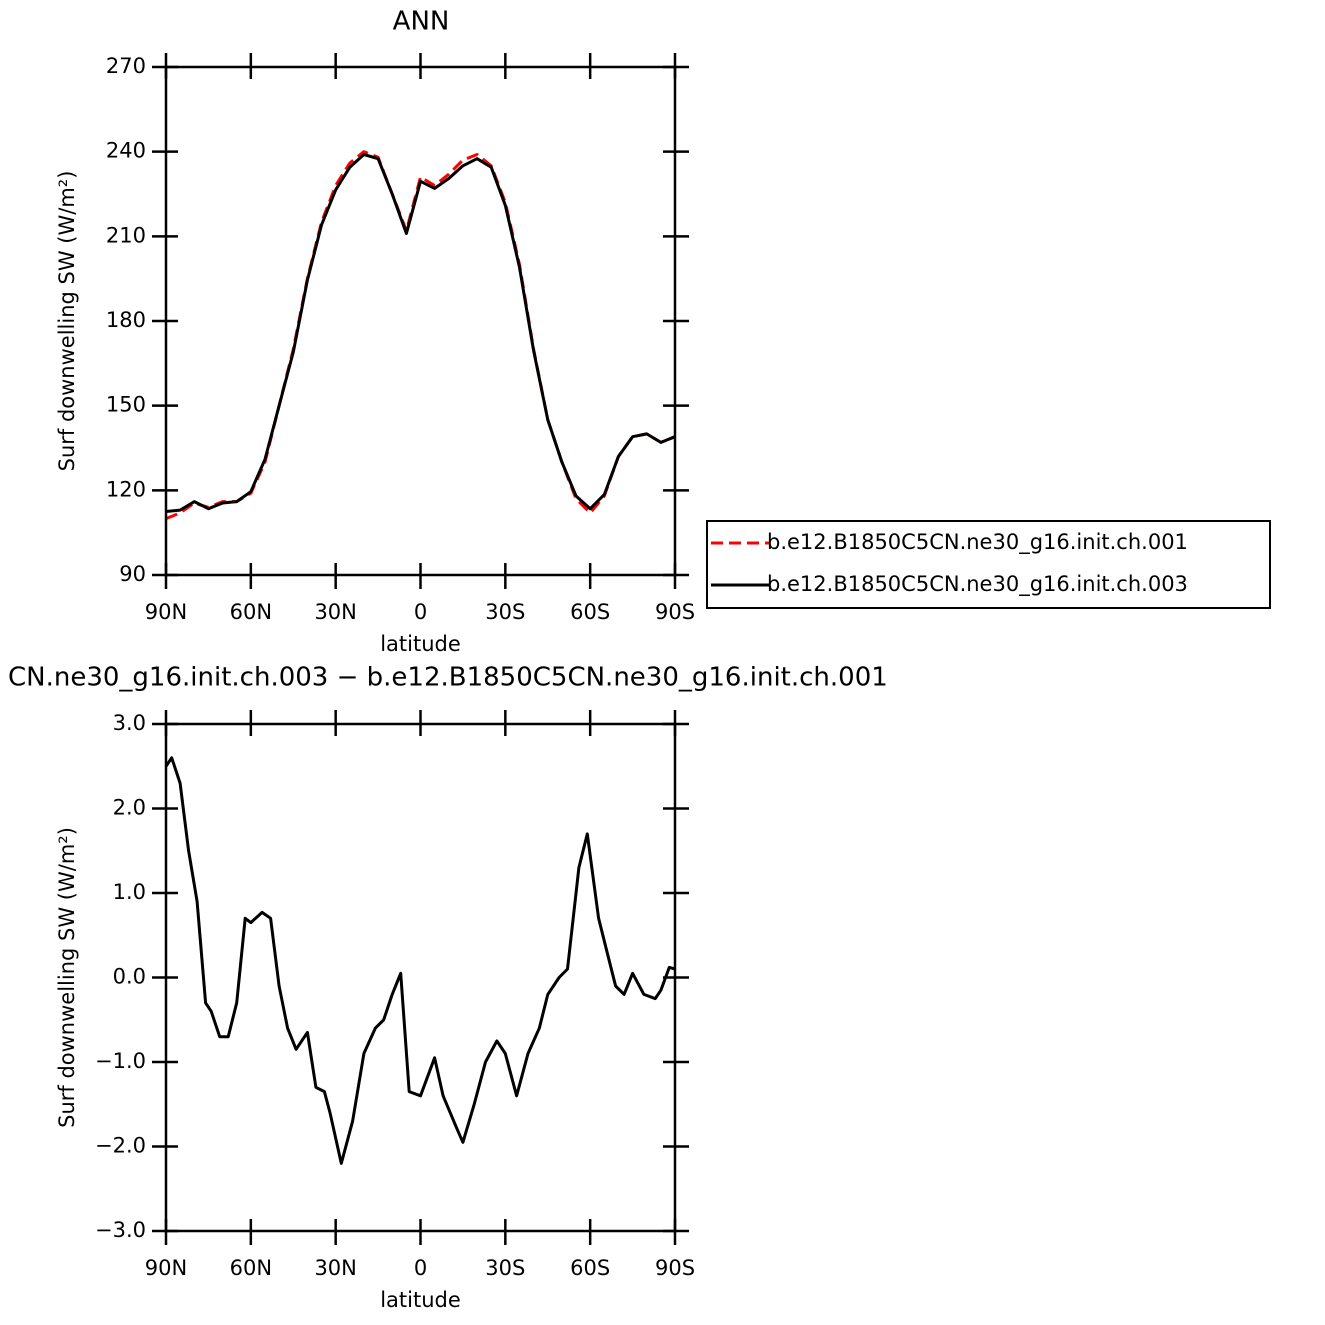 This screenshot has width=1325, height=1325. I want to click on y-tick-label: −1.0, so click(120, 1061).